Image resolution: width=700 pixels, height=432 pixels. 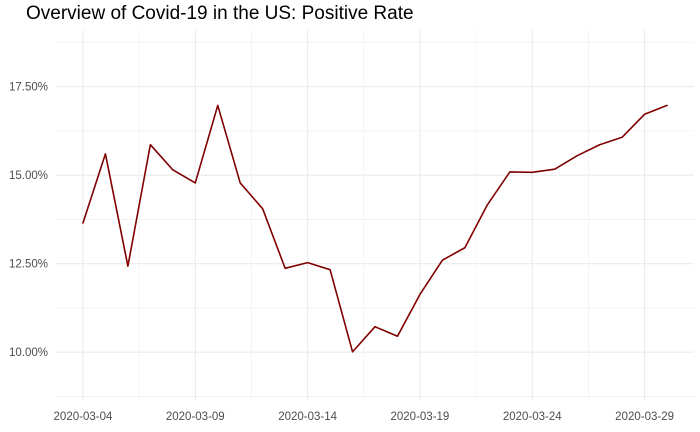 What do you see at coordinates (644, 417) in the screenshot?
I see `x-tick-label: 2020-03-29` at bounding box center [644, 417].